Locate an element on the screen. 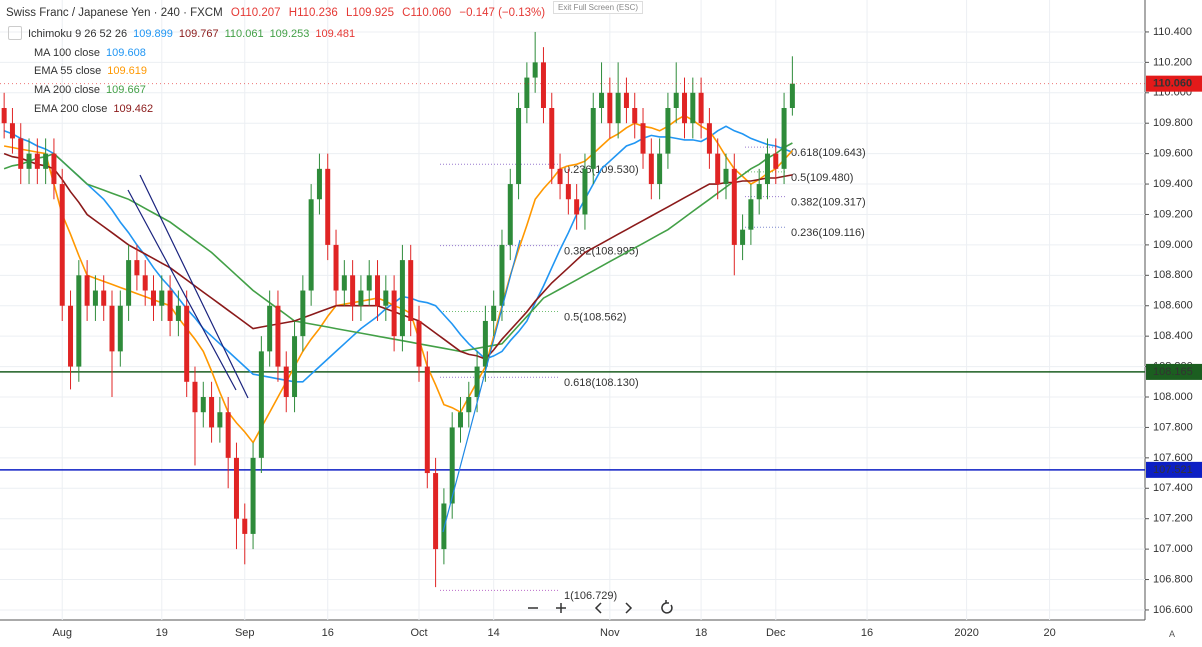 This screenshot has height=647, width=1202. ohlc-close: C110.060 is located at coordinates (427, 13).